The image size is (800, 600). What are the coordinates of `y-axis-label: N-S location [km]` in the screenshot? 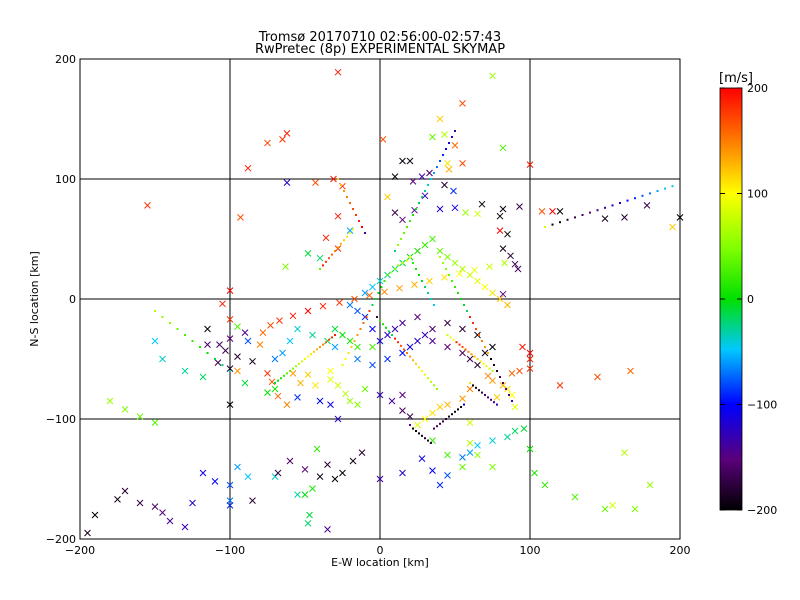 It's located at (34, 299).